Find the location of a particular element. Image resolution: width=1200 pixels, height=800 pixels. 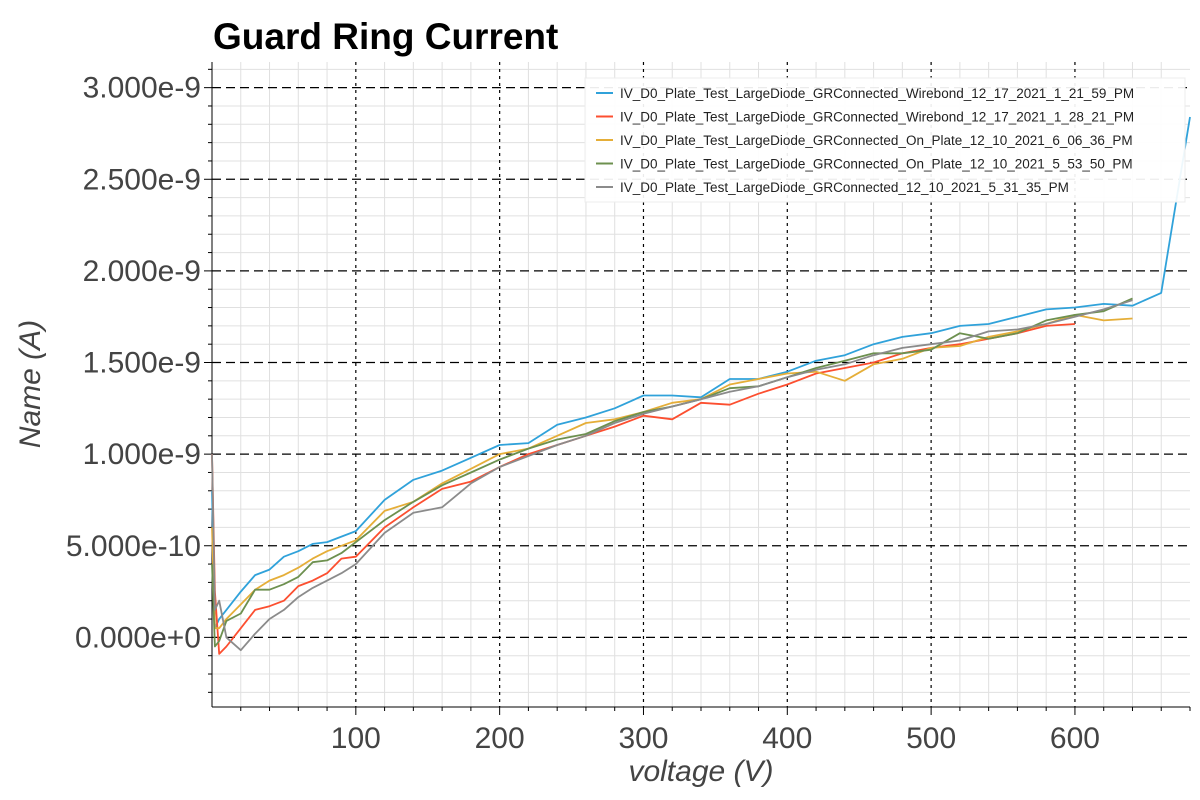

y-tick-label: 0.000e+0 is located at coordinates (138, 637).